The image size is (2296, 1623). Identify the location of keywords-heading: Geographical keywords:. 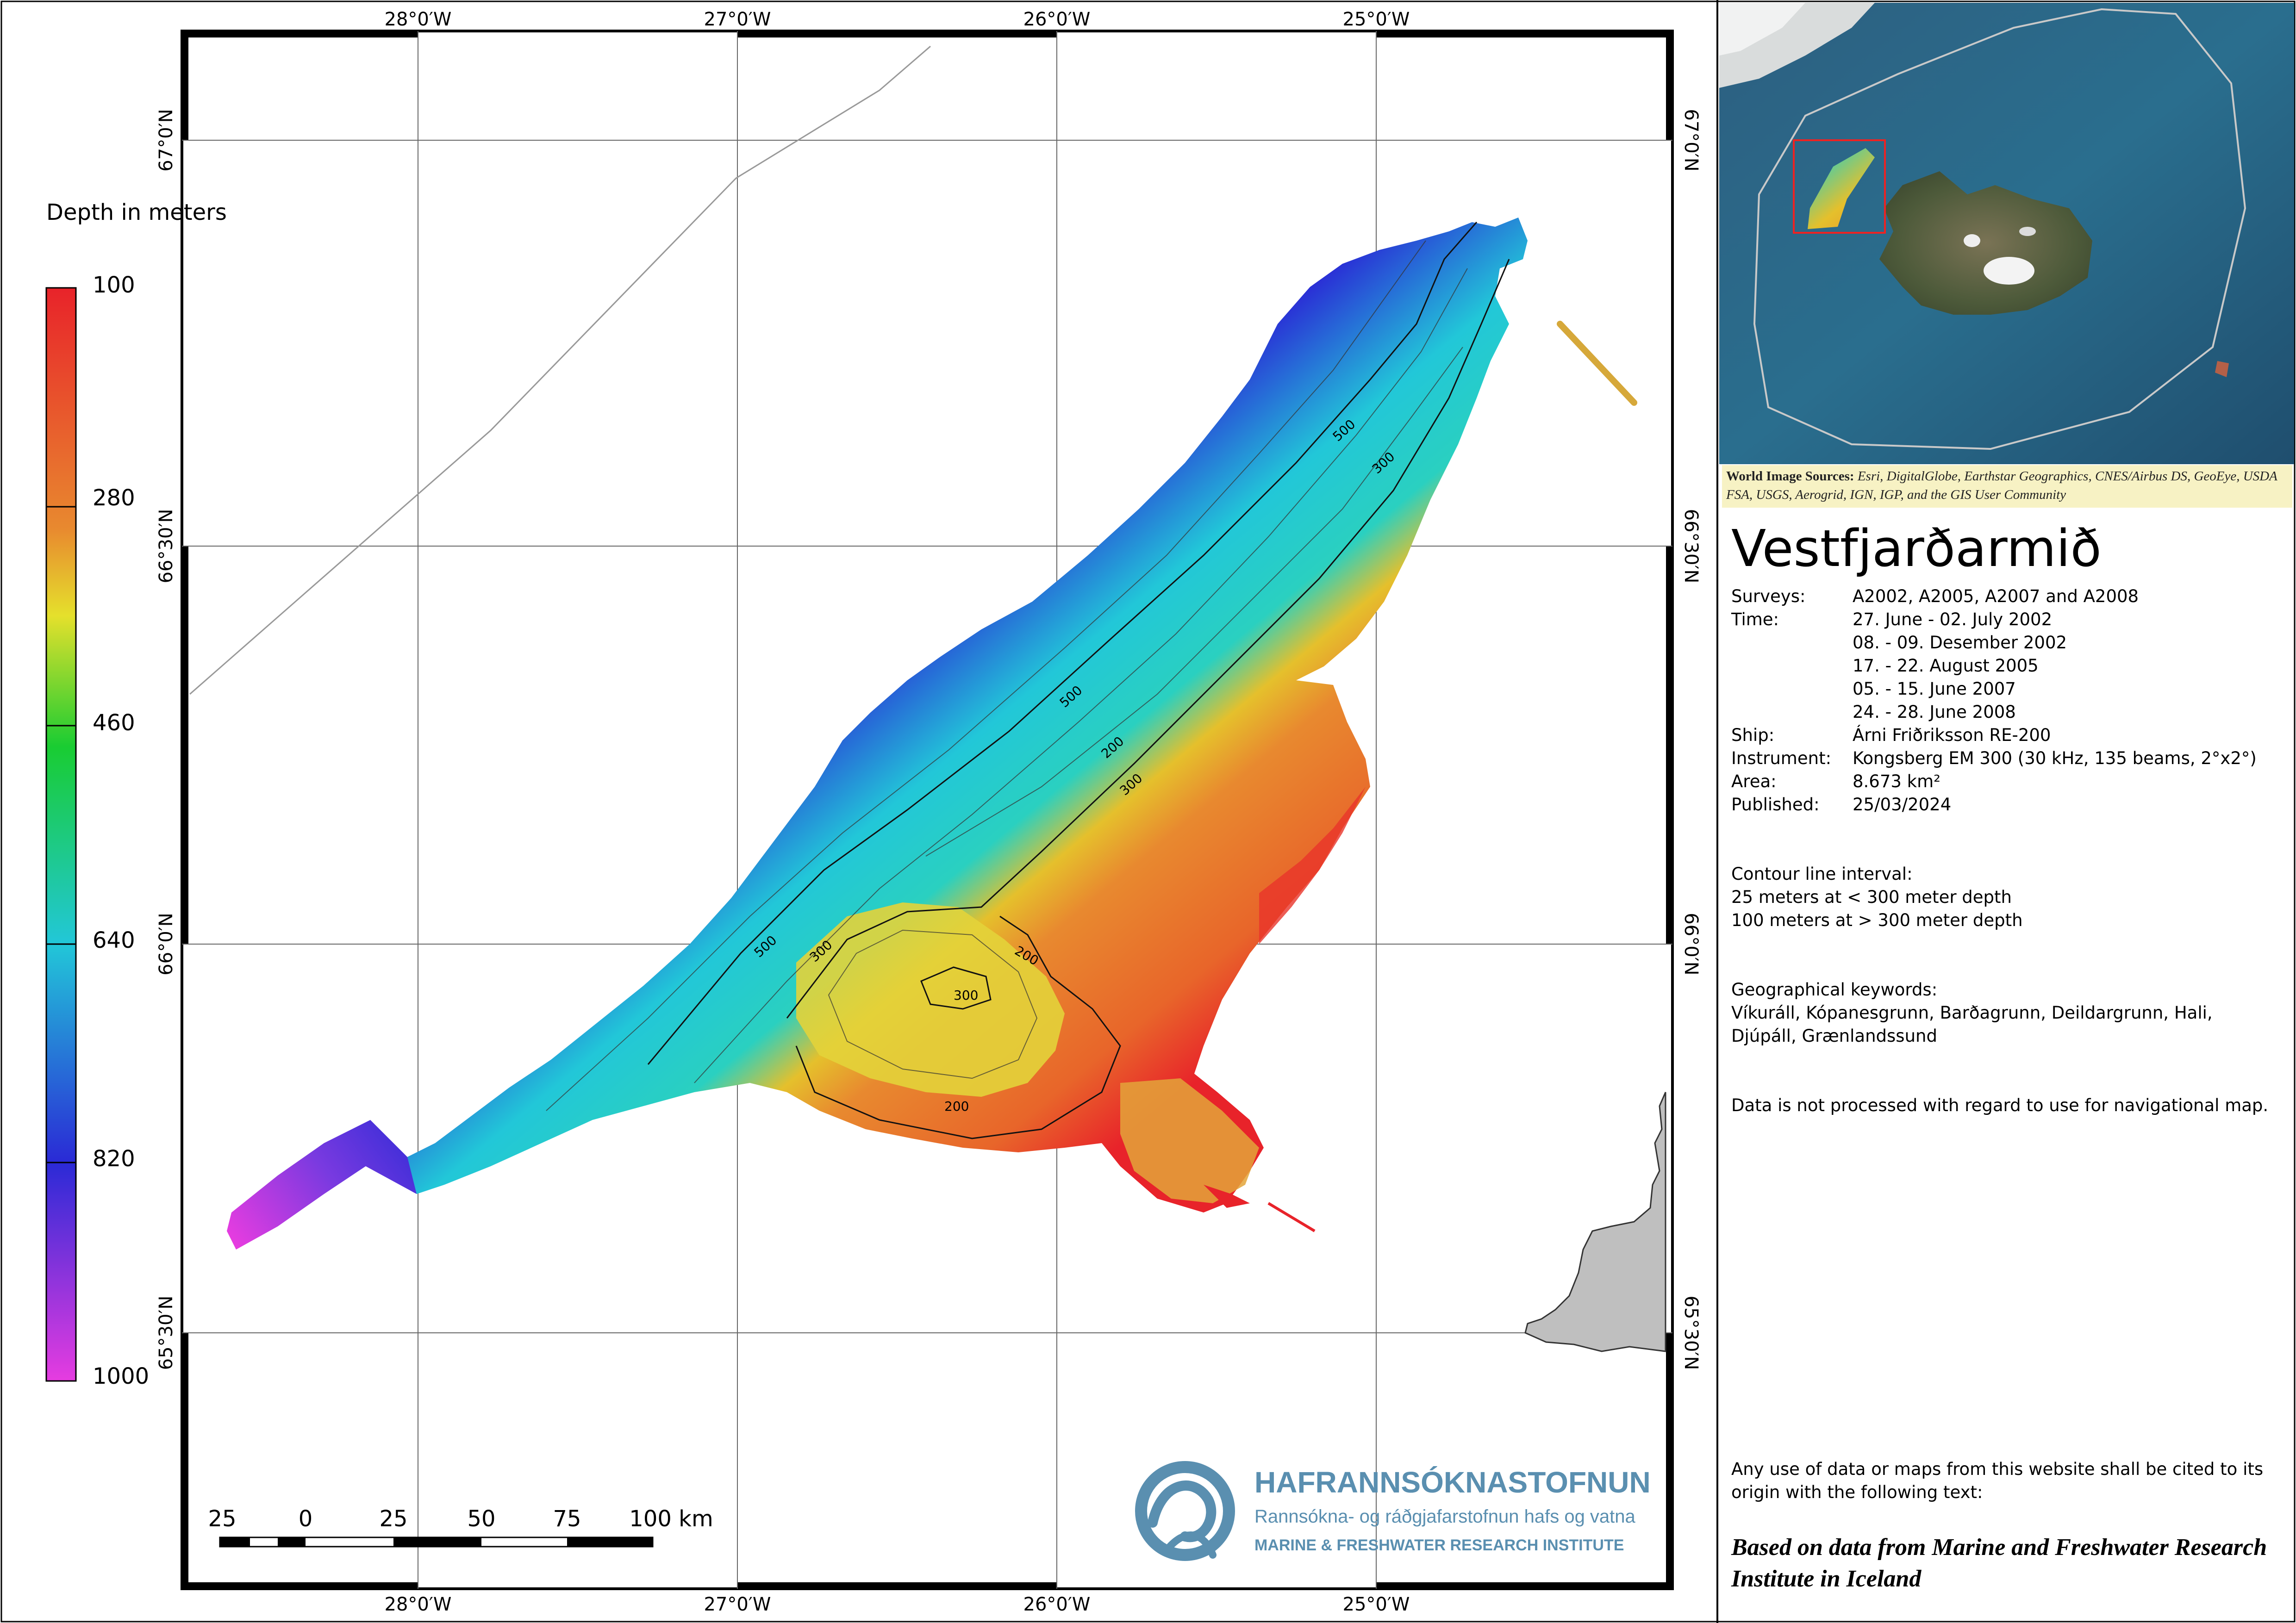
(1834, 990).